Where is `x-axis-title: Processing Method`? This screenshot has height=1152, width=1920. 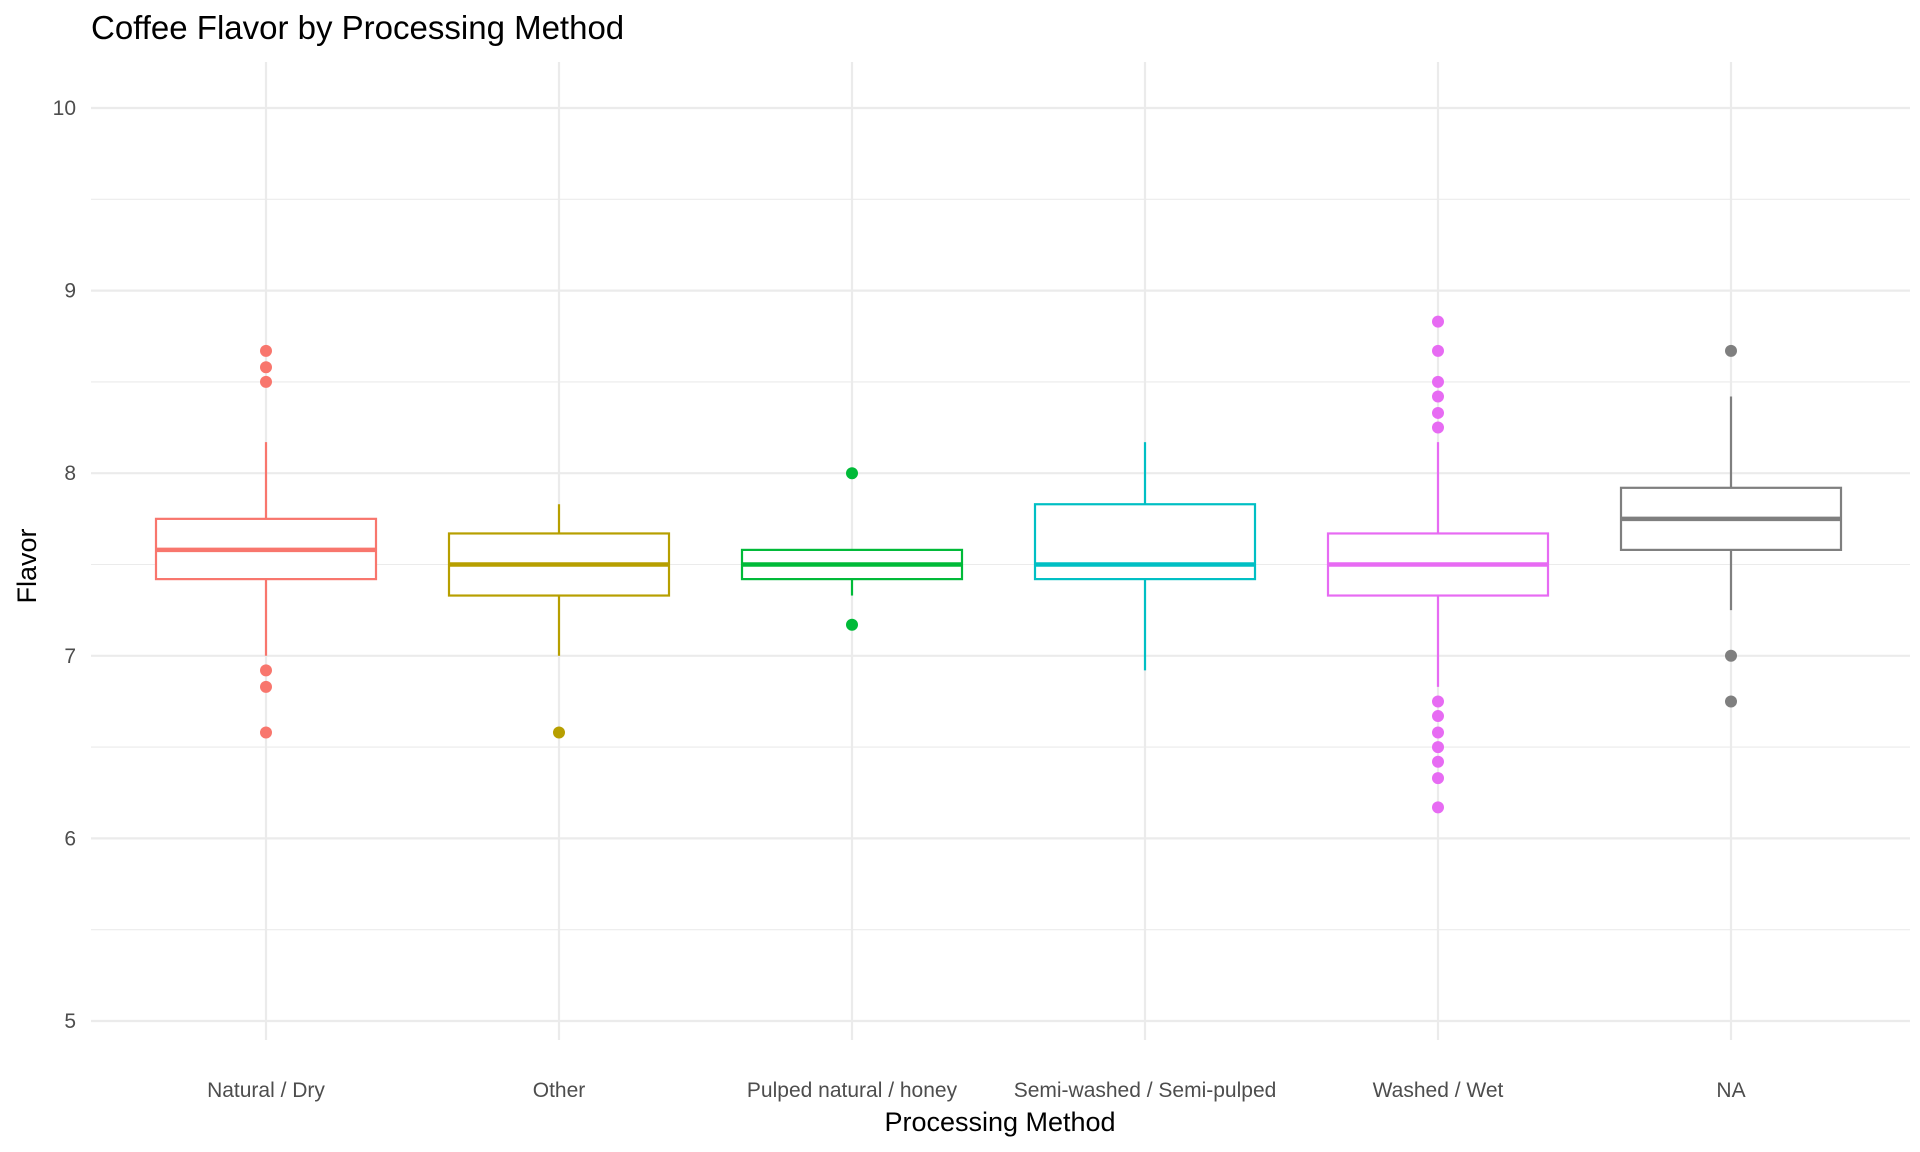
x-axis-title: Processing Method is located at coordinates (999, 1122).